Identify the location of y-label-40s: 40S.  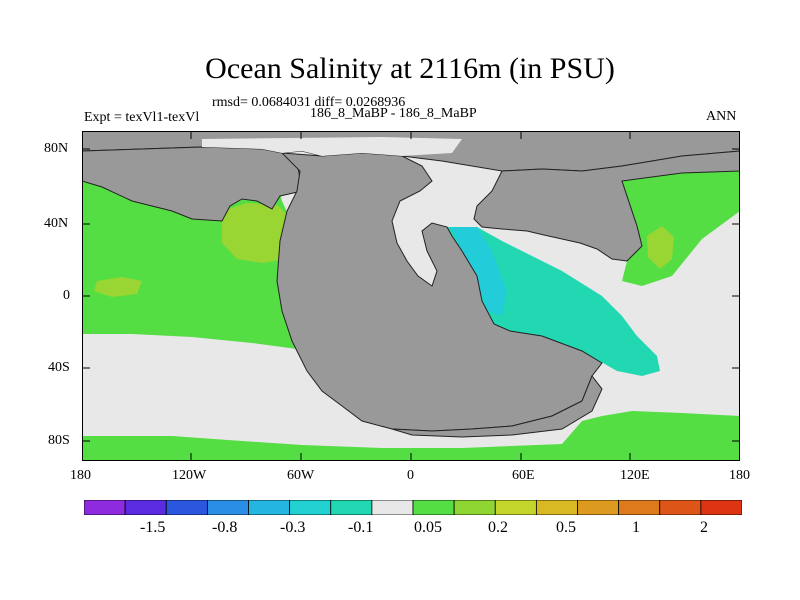
(59, 367).